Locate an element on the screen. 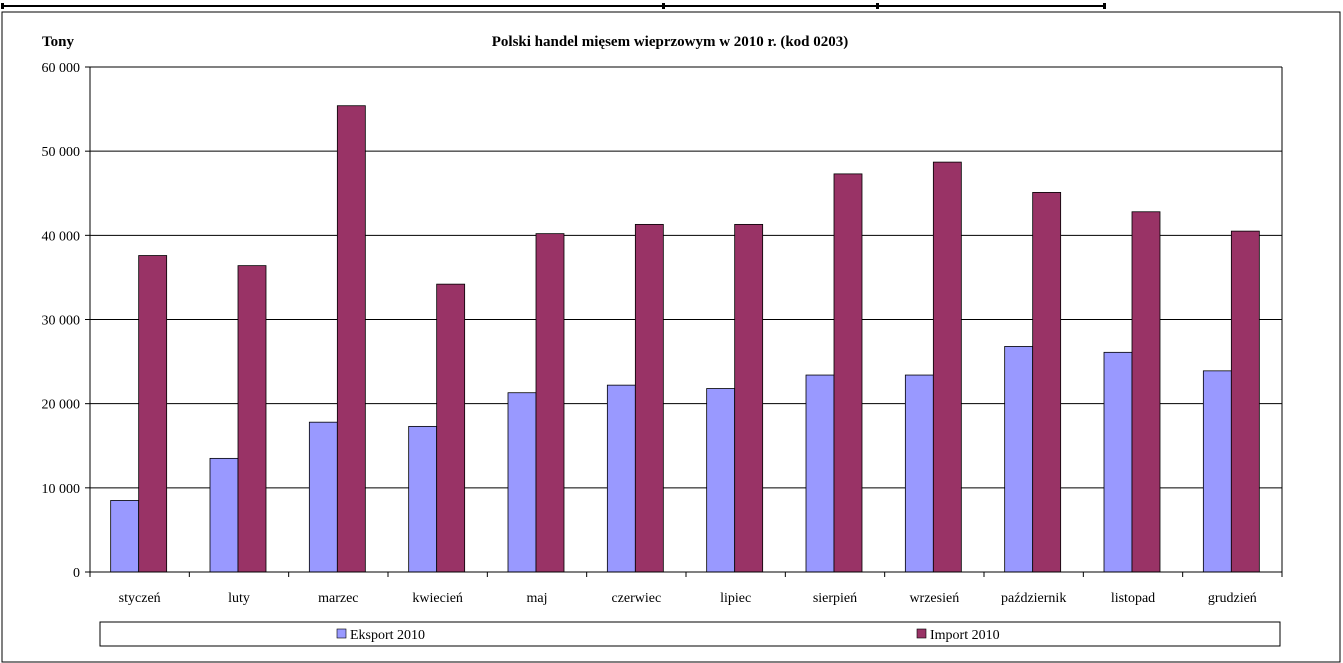  y-tick-label: 30 000 is located at coordinates (61, 321).